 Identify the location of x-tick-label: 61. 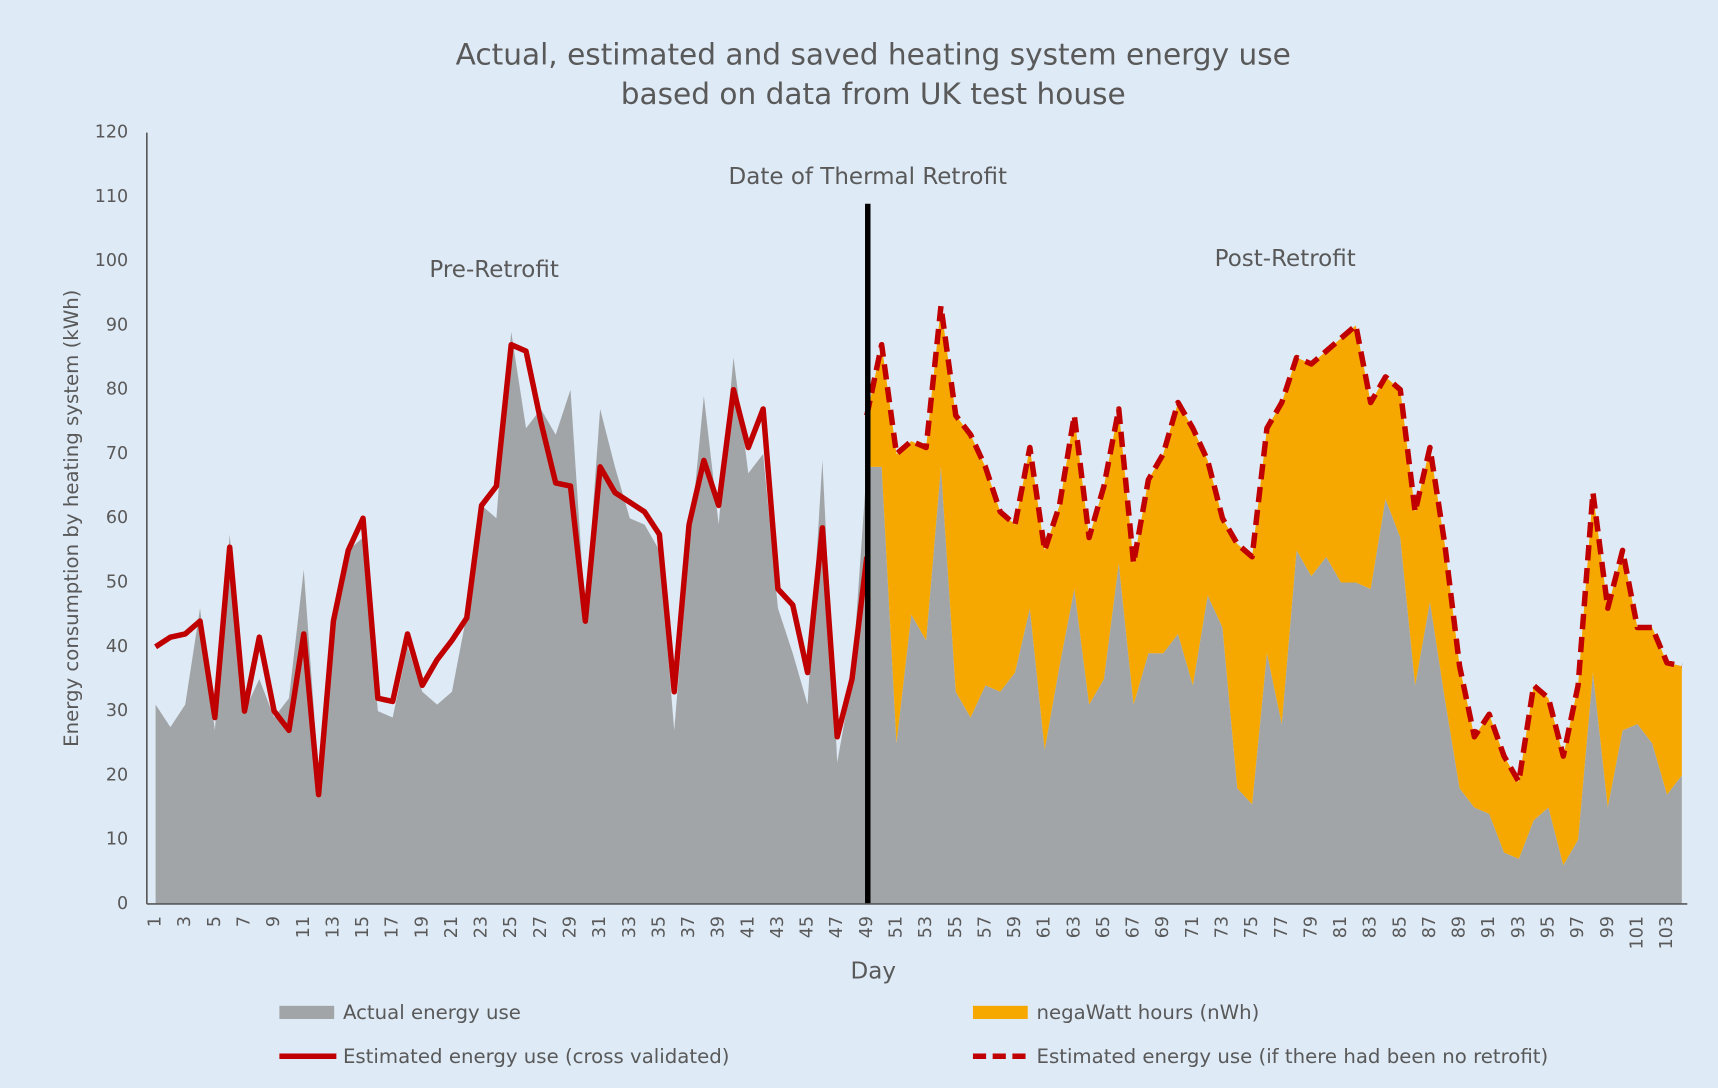
(1045, 927).